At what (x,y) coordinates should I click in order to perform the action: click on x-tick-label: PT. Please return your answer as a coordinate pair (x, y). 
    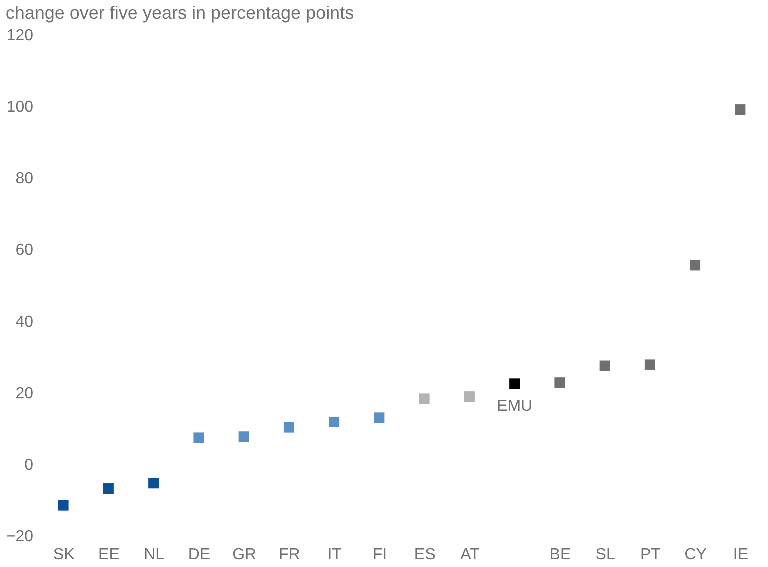
    Looking at the image, I should click on (651, 555).